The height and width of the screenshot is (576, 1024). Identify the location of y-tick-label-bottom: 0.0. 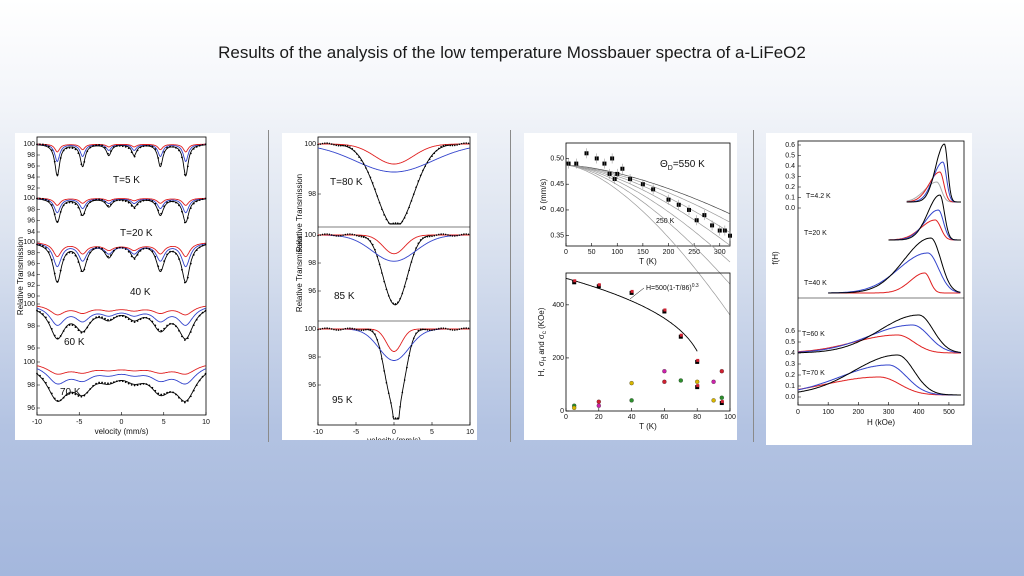
(790, 397).